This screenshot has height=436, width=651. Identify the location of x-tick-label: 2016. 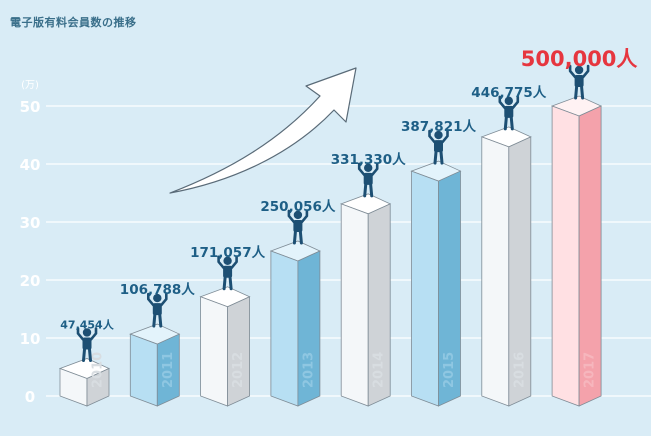
(519, 370).